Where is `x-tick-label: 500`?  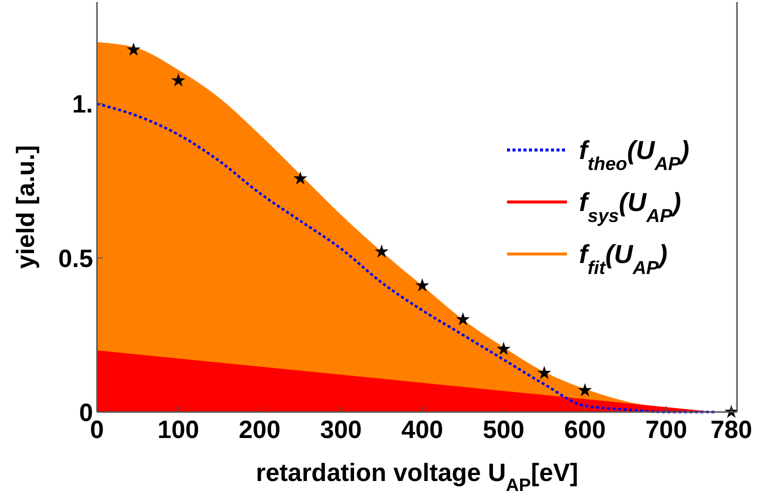 x-tick-label: 500 is located at coordinates (503, 430).